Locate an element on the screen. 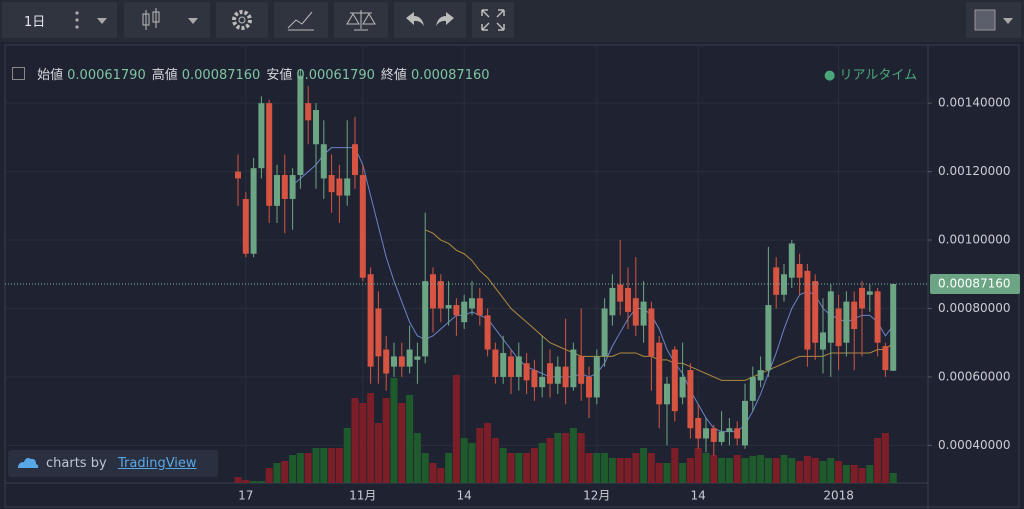 This screenshot has height=509, width=1024. toolbar: 1日 is located at coordinates (512, 21).